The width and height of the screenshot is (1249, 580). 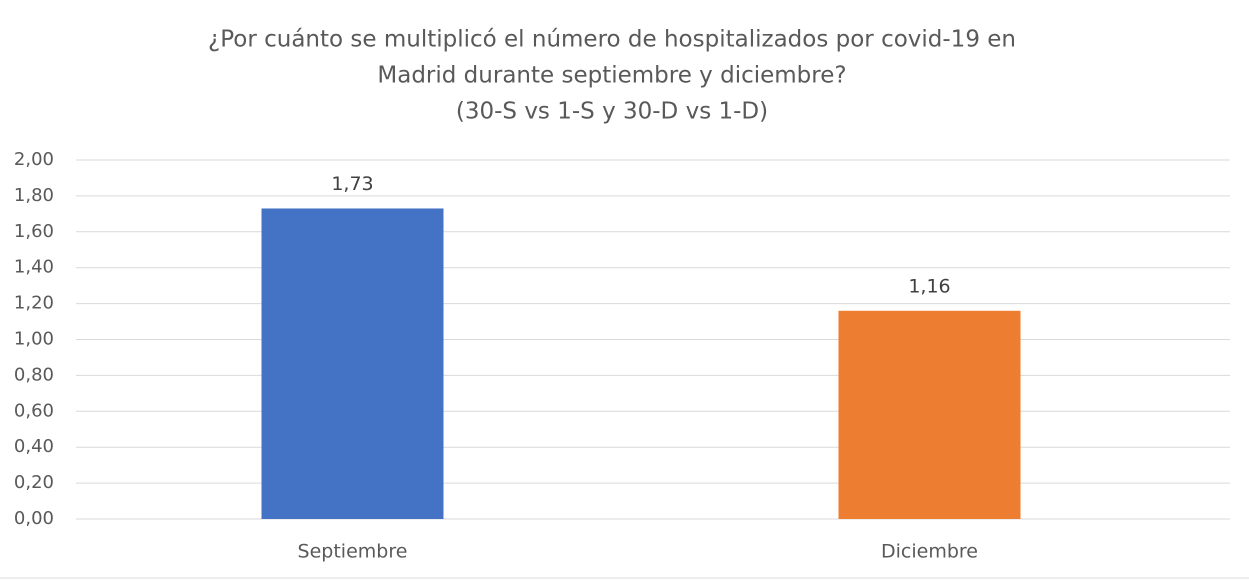 What do you see at coordinates (34, 446) in the screenshot?
I see `y-tick-label: 0,40` at bounding box center [34, 446].